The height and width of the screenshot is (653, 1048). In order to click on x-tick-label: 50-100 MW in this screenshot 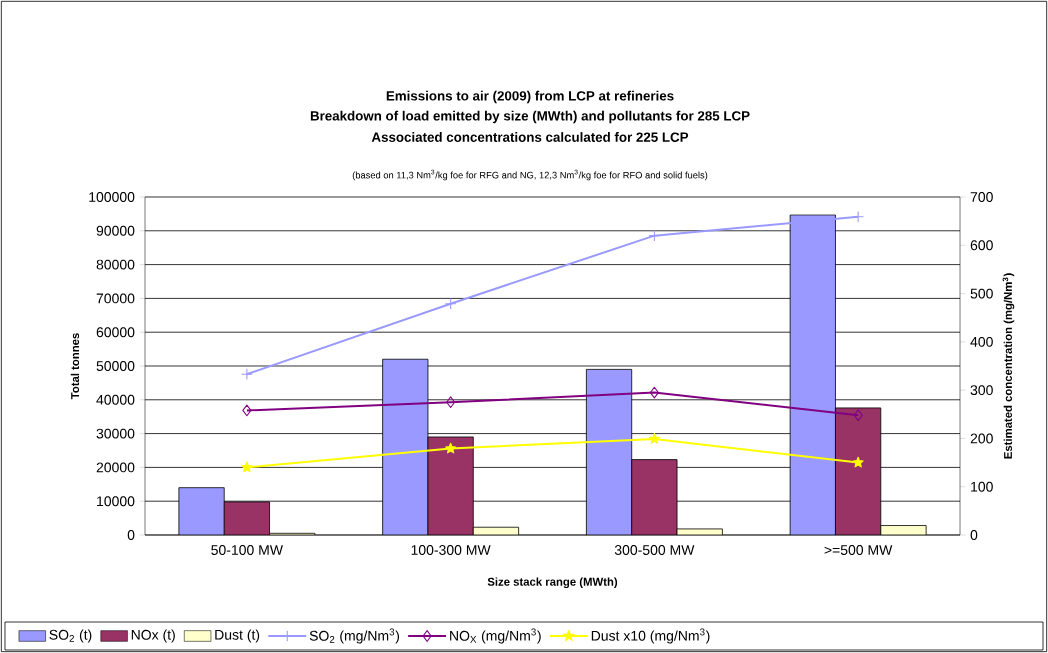, I will do `click(247, 550)`.